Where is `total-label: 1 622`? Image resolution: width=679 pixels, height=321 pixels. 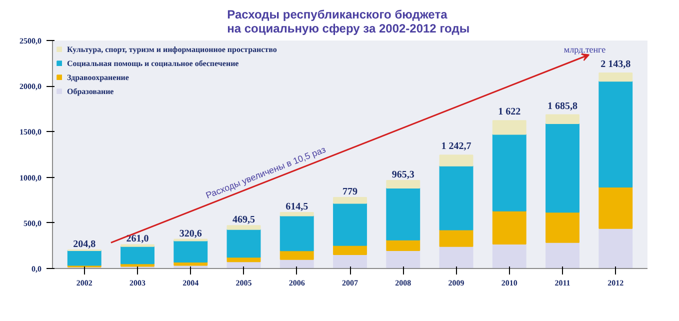
total-label: 1 622 is located at coordinates (509, 112).